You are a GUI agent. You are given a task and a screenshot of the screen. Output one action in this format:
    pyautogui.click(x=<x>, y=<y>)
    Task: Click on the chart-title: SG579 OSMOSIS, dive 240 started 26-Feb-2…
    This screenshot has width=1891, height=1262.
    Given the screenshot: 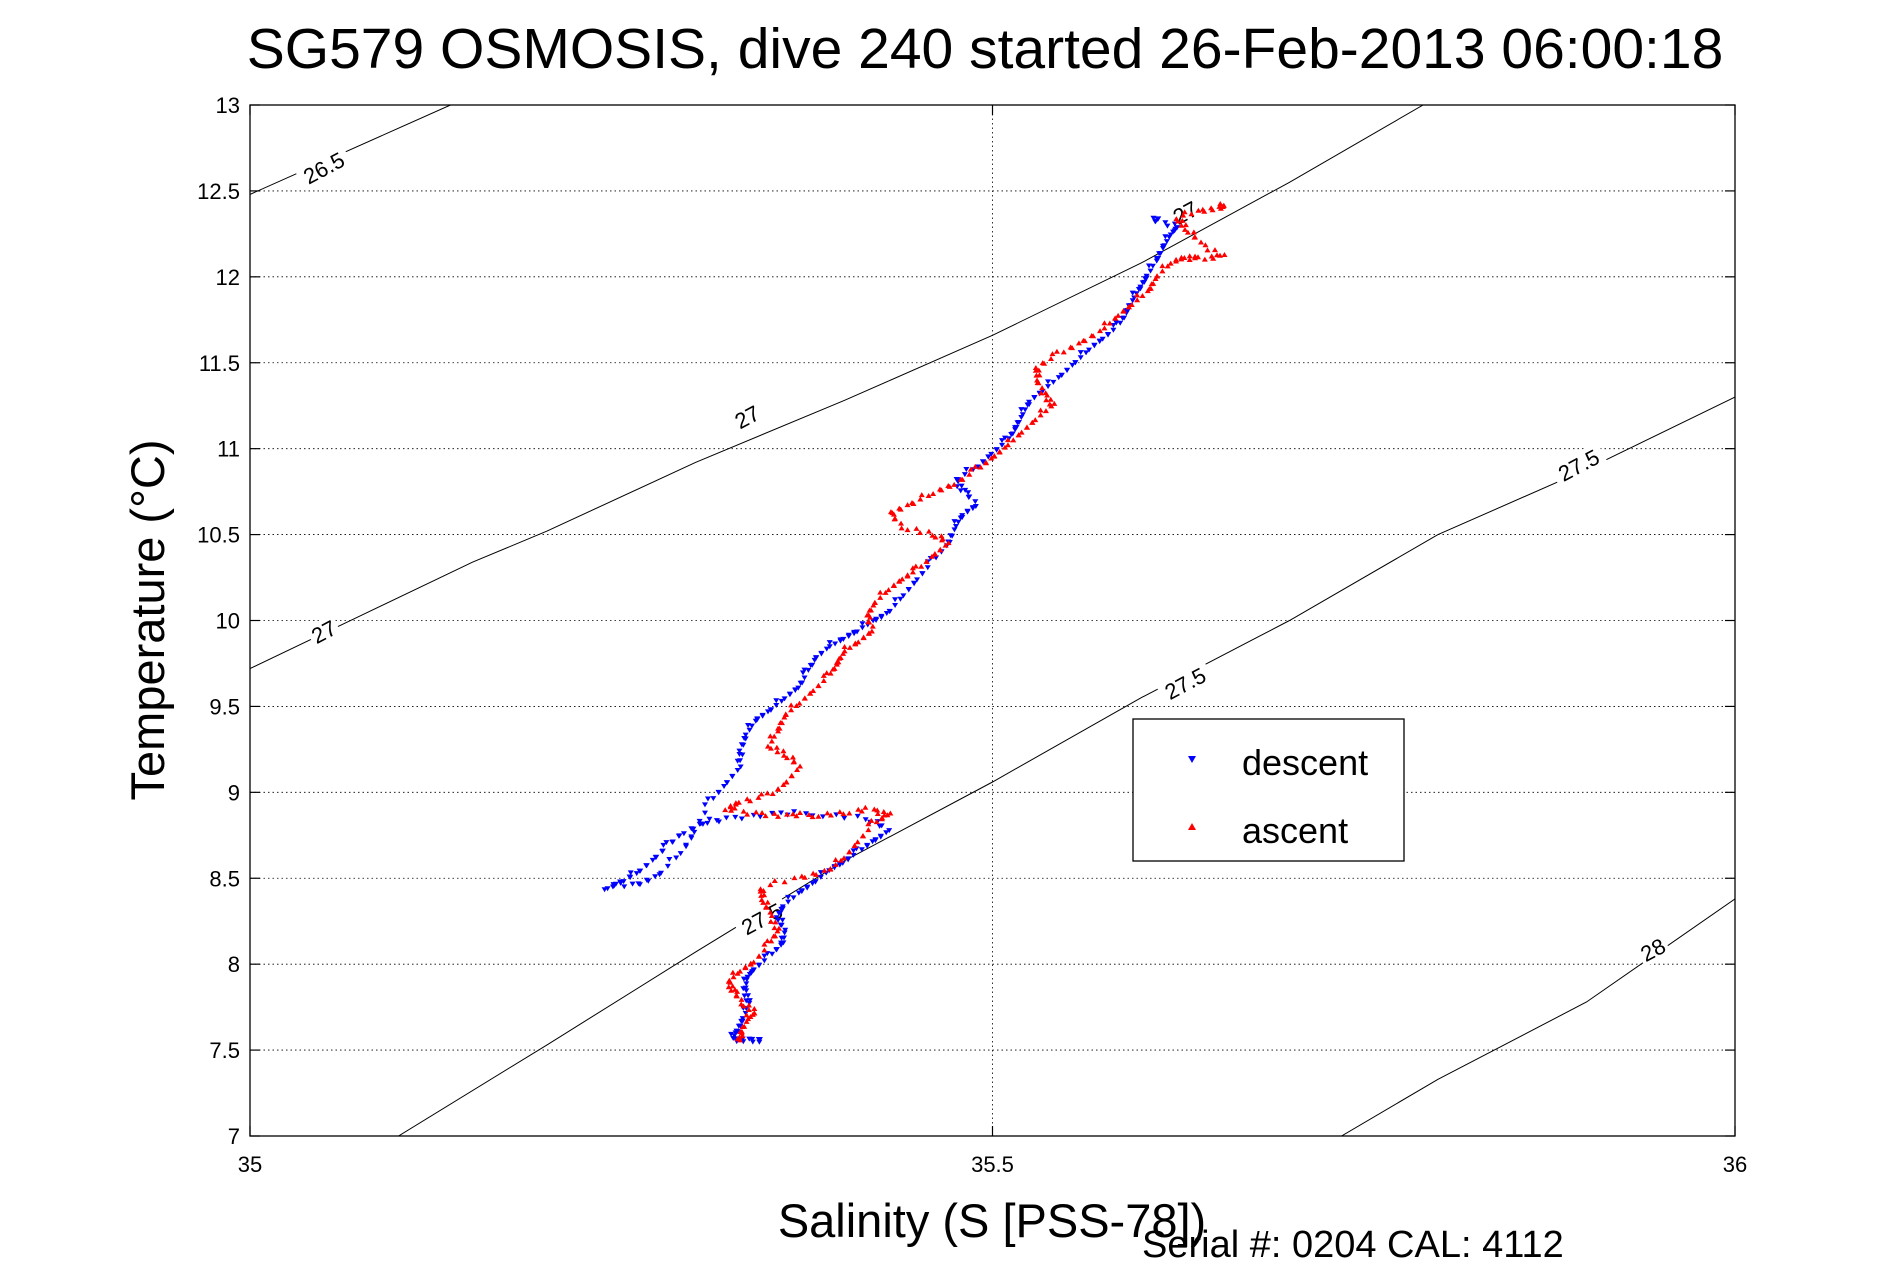 What is the action you would take?
    pyautogui.click(x=985, y=49)
    